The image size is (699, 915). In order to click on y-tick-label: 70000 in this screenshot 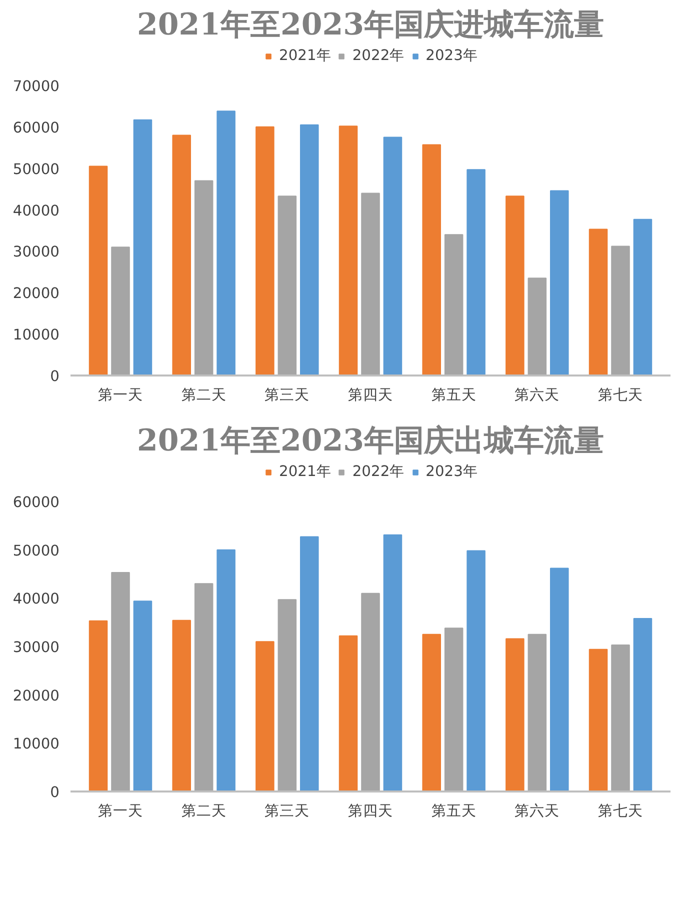, I will do `click(36, 86)`.